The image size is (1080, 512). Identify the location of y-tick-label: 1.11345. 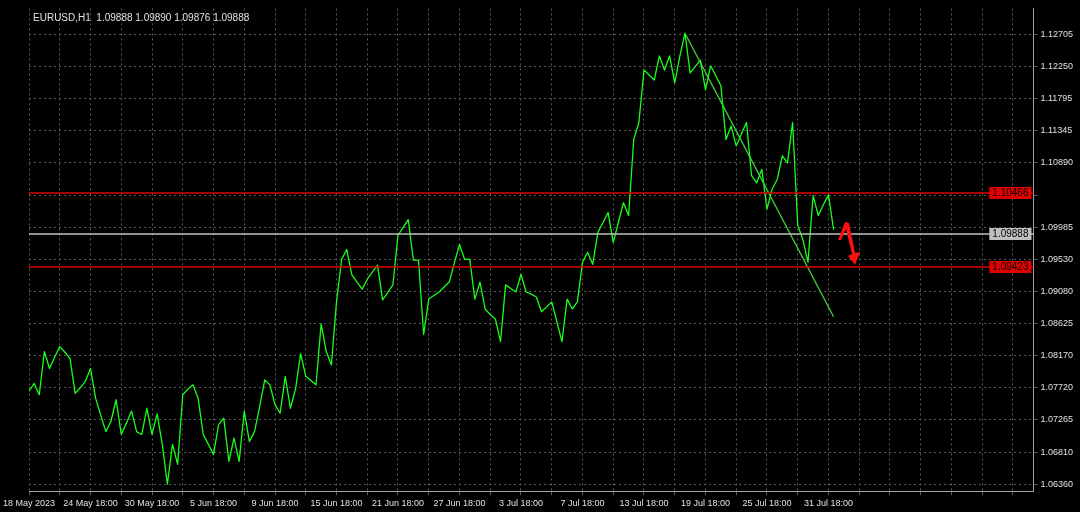
(1056, 130).